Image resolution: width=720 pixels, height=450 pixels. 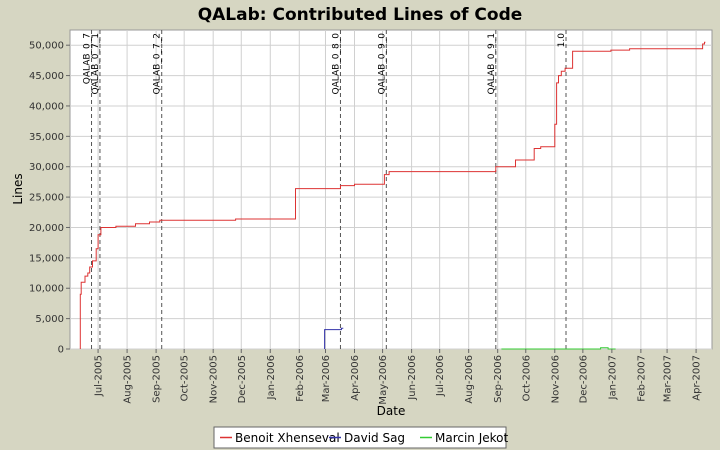 I want to click on x-tick-label: Oct-2006, so click(x=526, y=378).